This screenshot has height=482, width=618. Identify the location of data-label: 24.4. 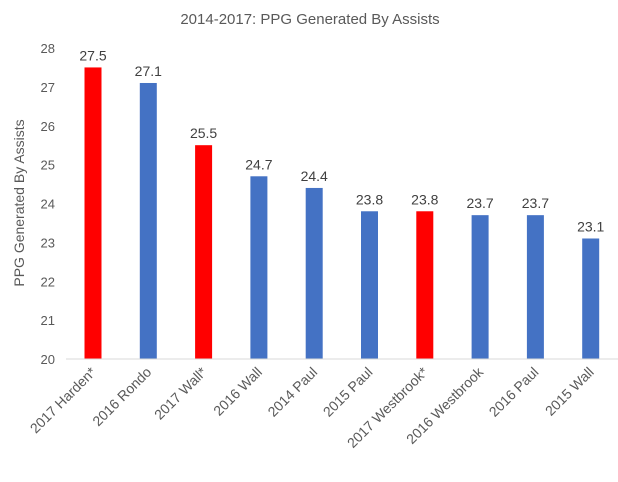
(314, 176).